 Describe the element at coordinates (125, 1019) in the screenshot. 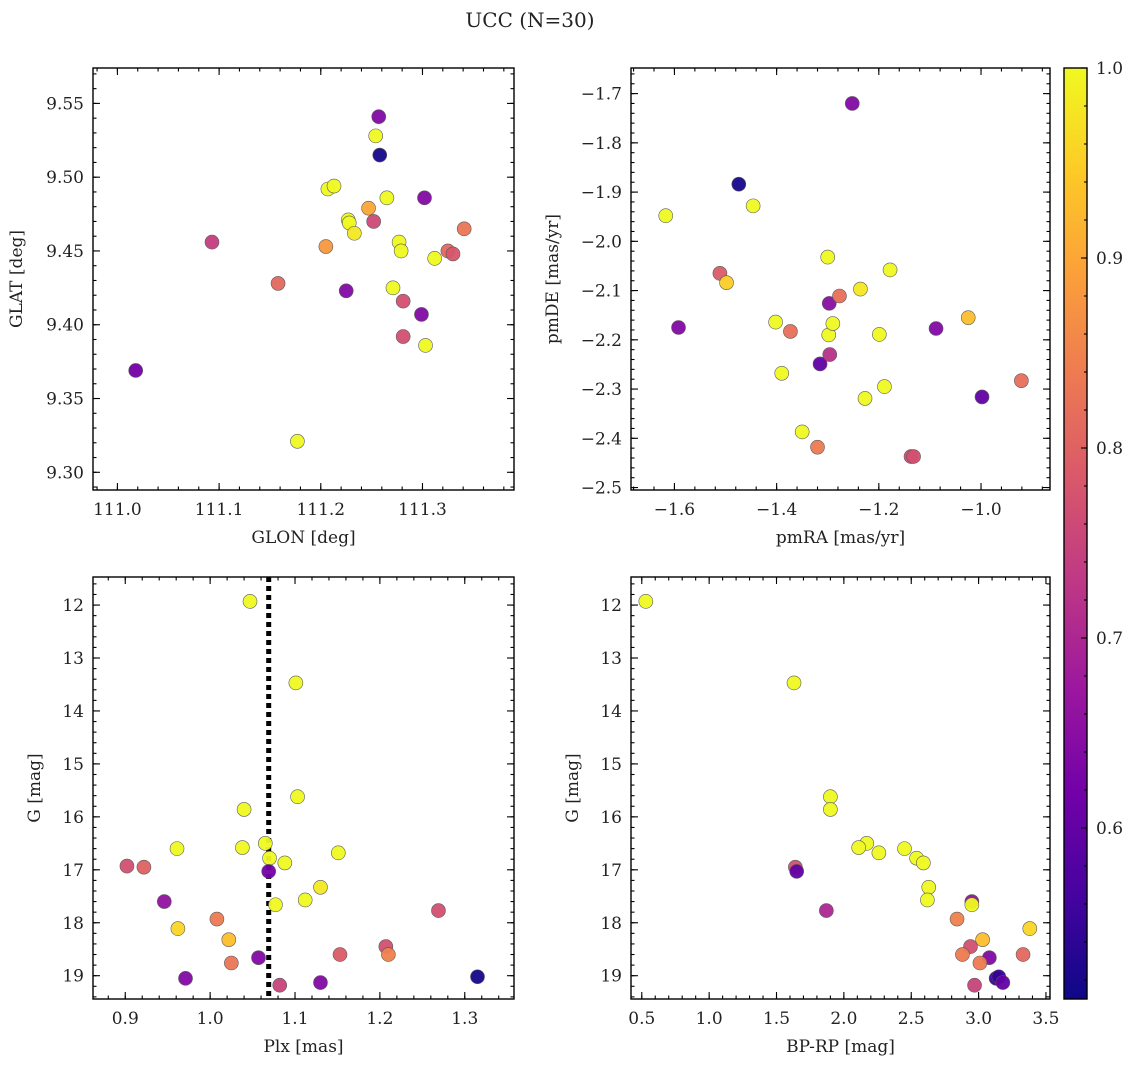

I see `x-tick-label: 0.9` at that location.